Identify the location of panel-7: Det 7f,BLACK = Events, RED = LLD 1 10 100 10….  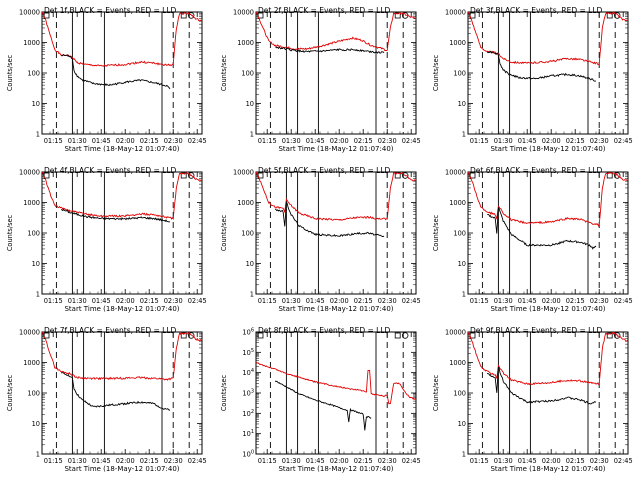
(106, 399).